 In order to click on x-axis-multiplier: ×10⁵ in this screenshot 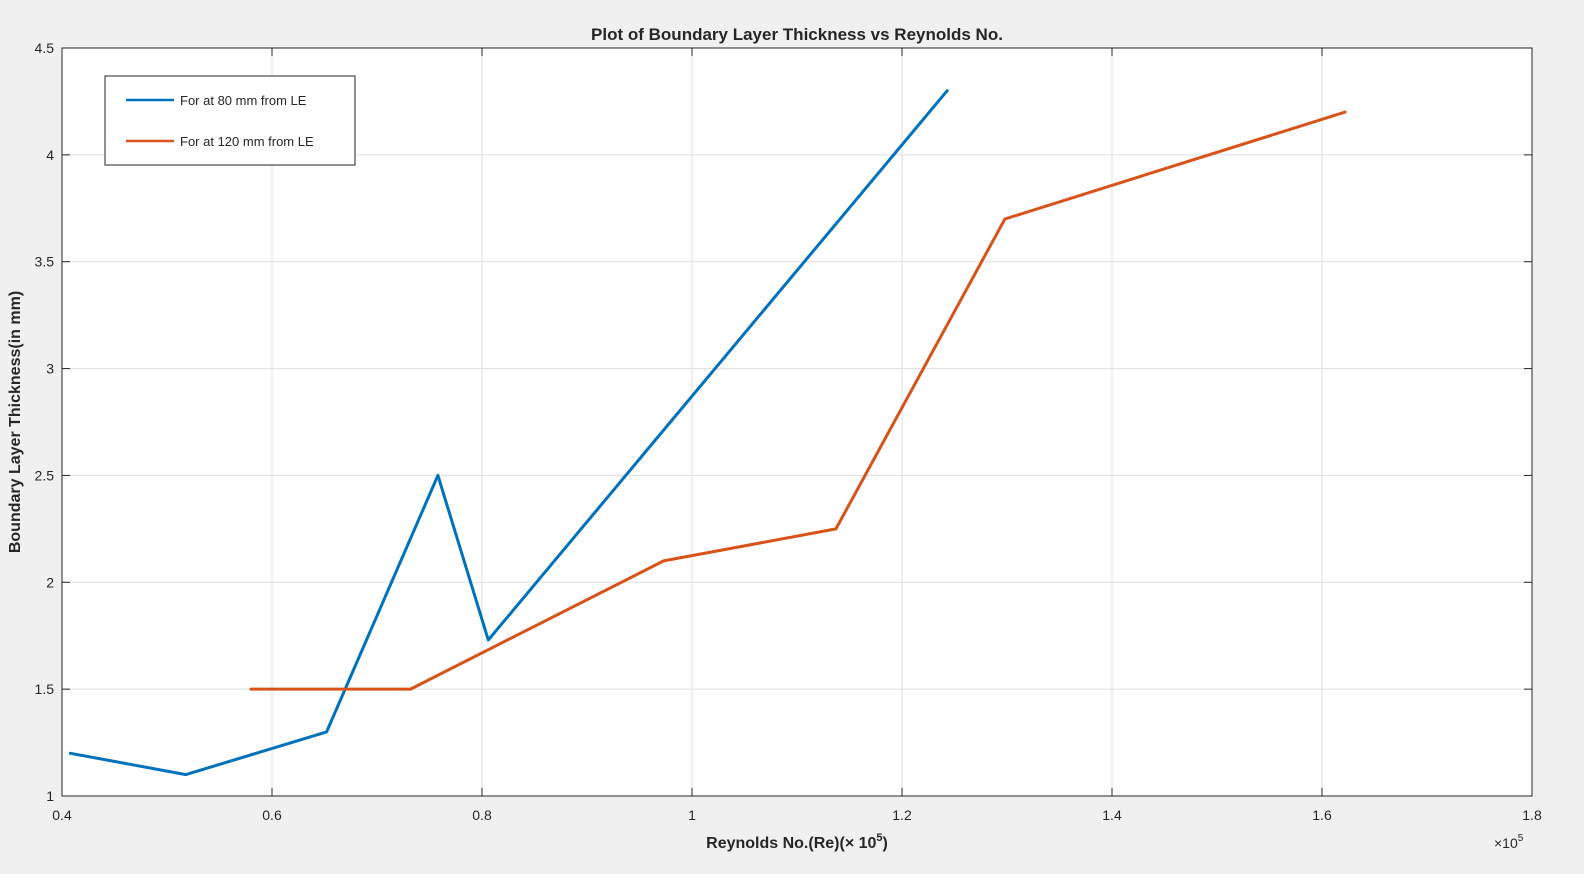, I will do `click(1509, 842)`.